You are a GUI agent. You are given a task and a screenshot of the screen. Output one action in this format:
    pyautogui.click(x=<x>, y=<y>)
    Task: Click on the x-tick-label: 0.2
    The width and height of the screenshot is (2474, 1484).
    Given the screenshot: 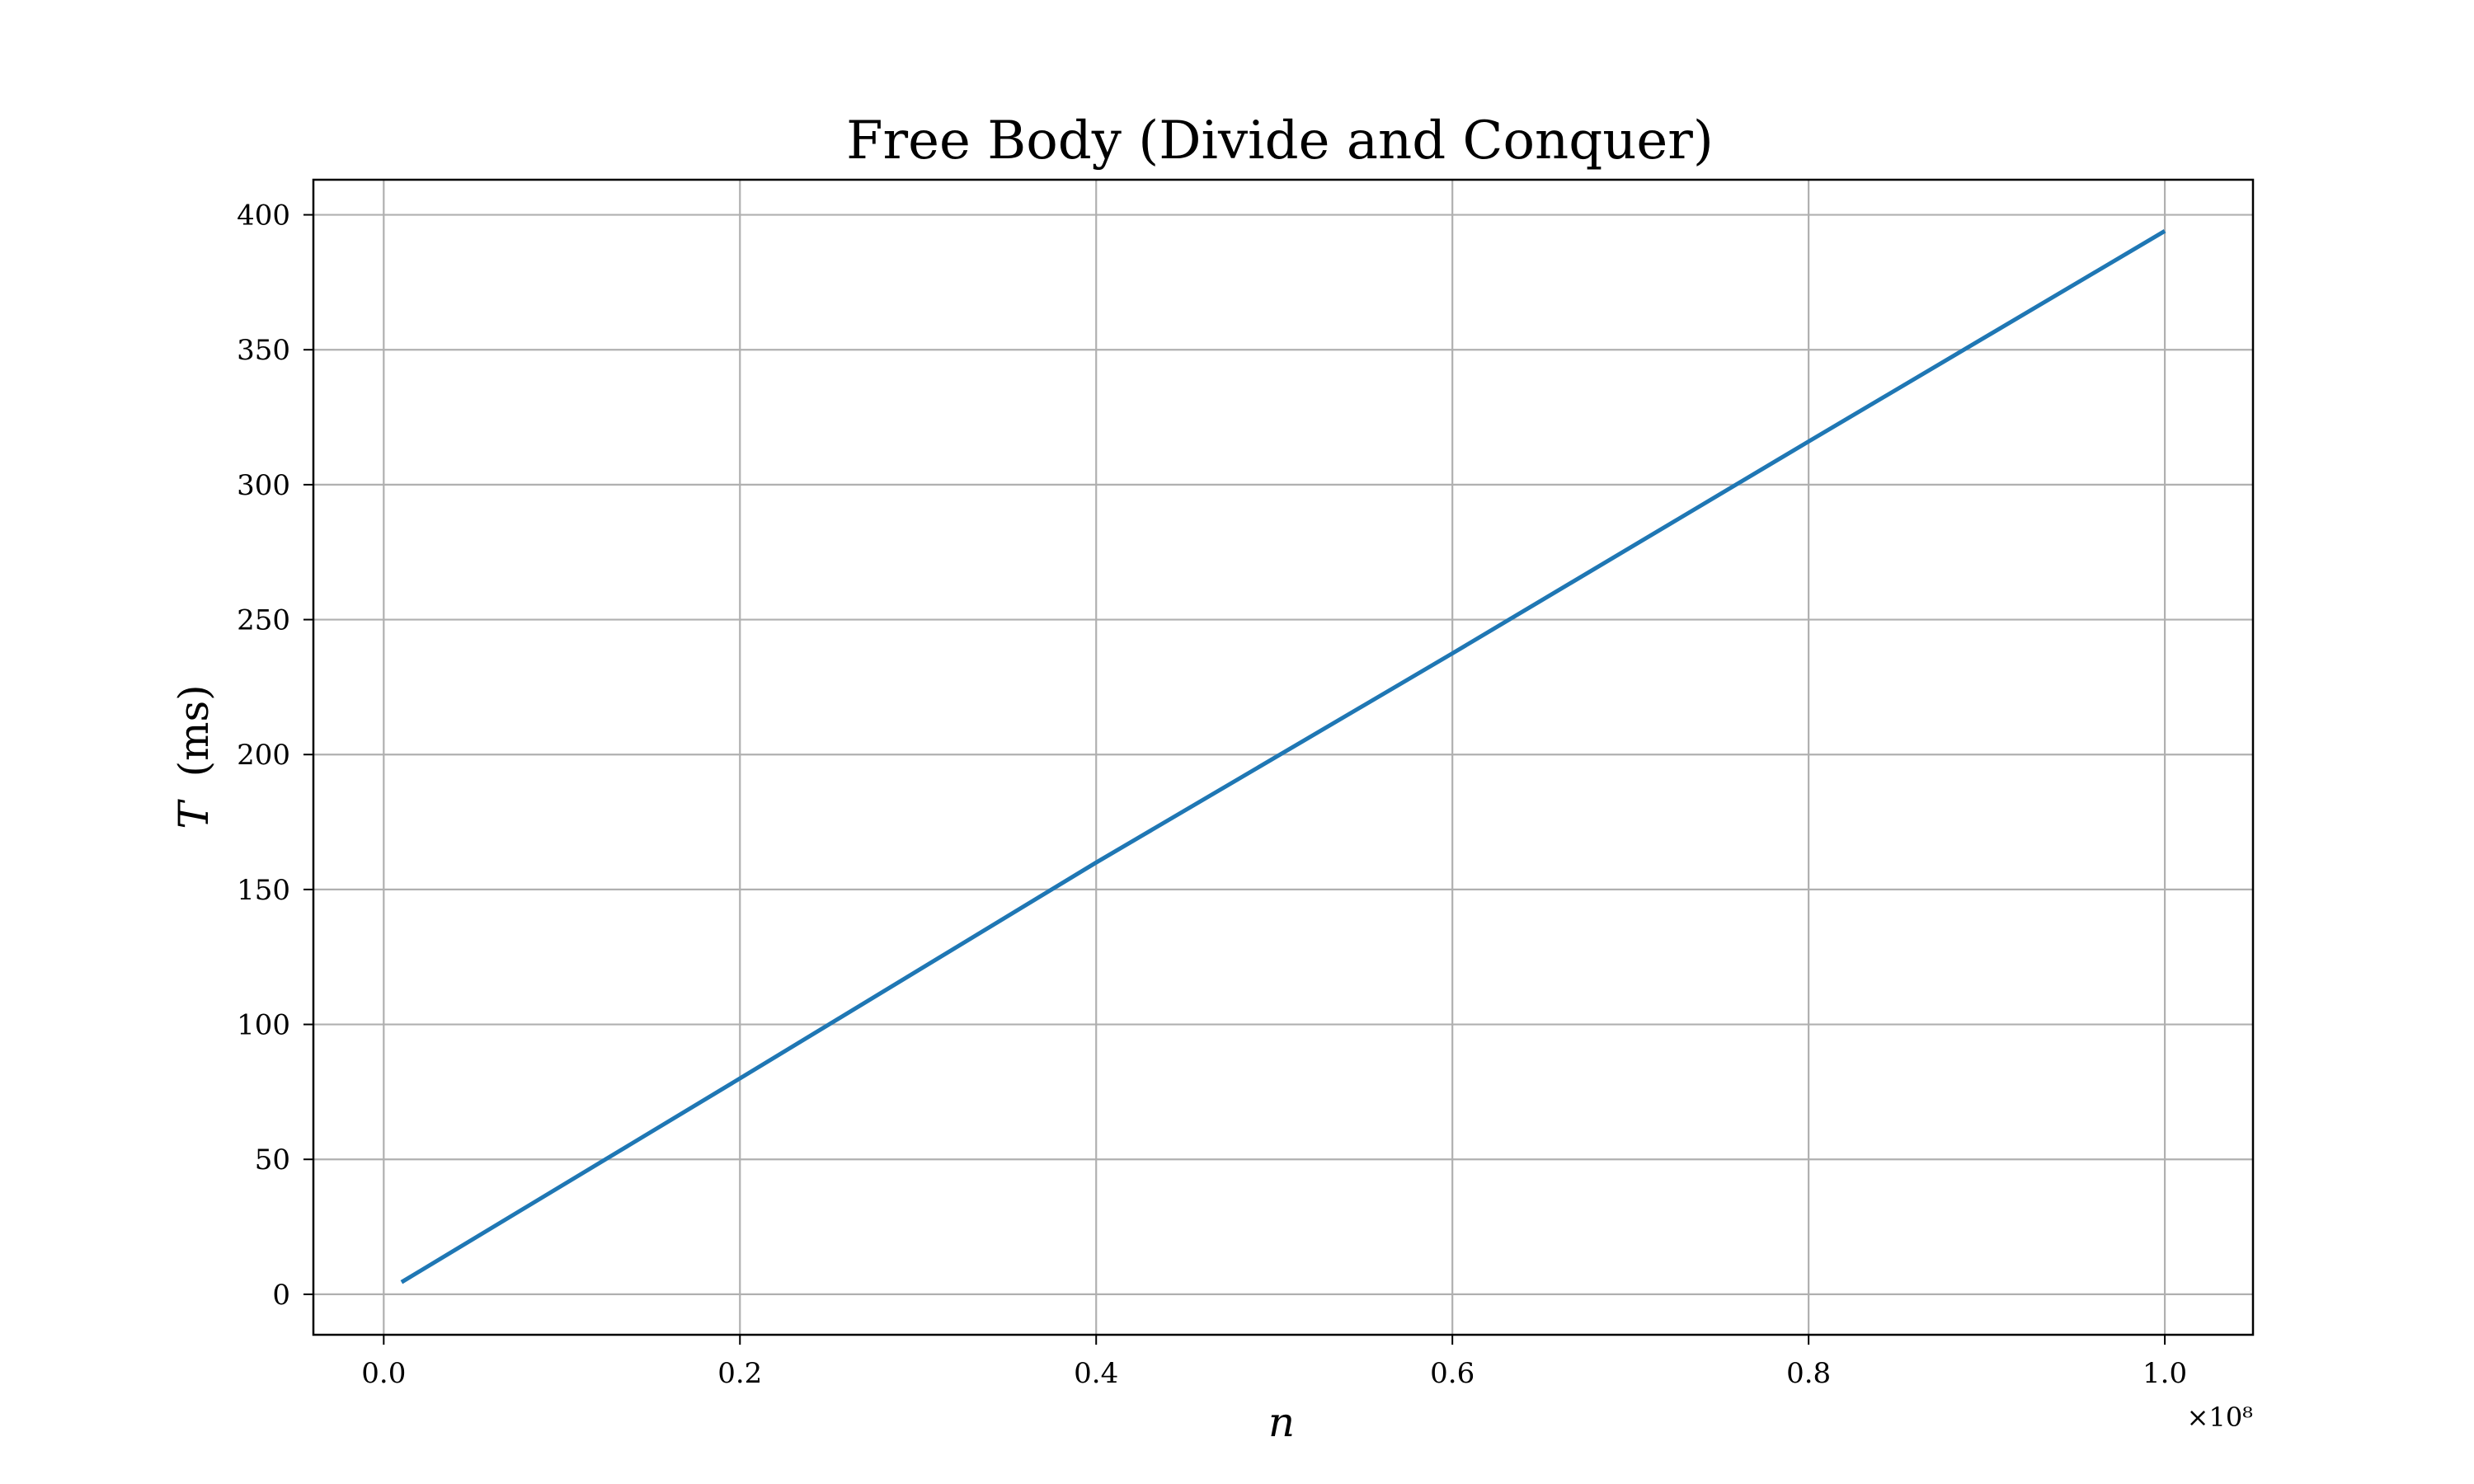 What is the action you would take?
    pyautogui.click(x=739, y=1373)
    